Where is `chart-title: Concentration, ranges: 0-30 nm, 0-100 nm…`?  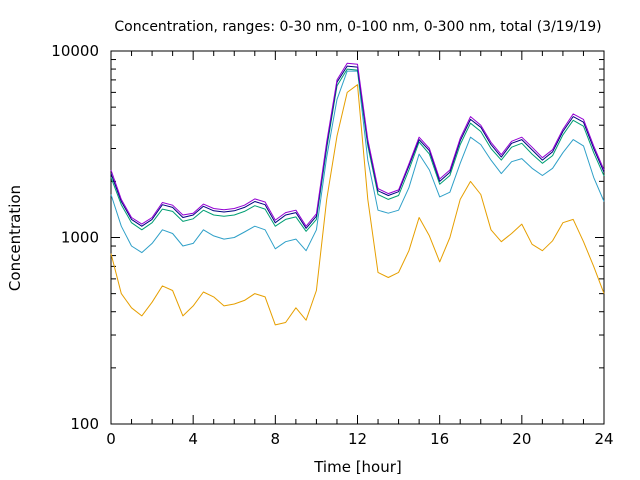
chart-title: Concentration, ranges: 0-30 nm, 0-100 nm… is located at coordinates (357, 27).